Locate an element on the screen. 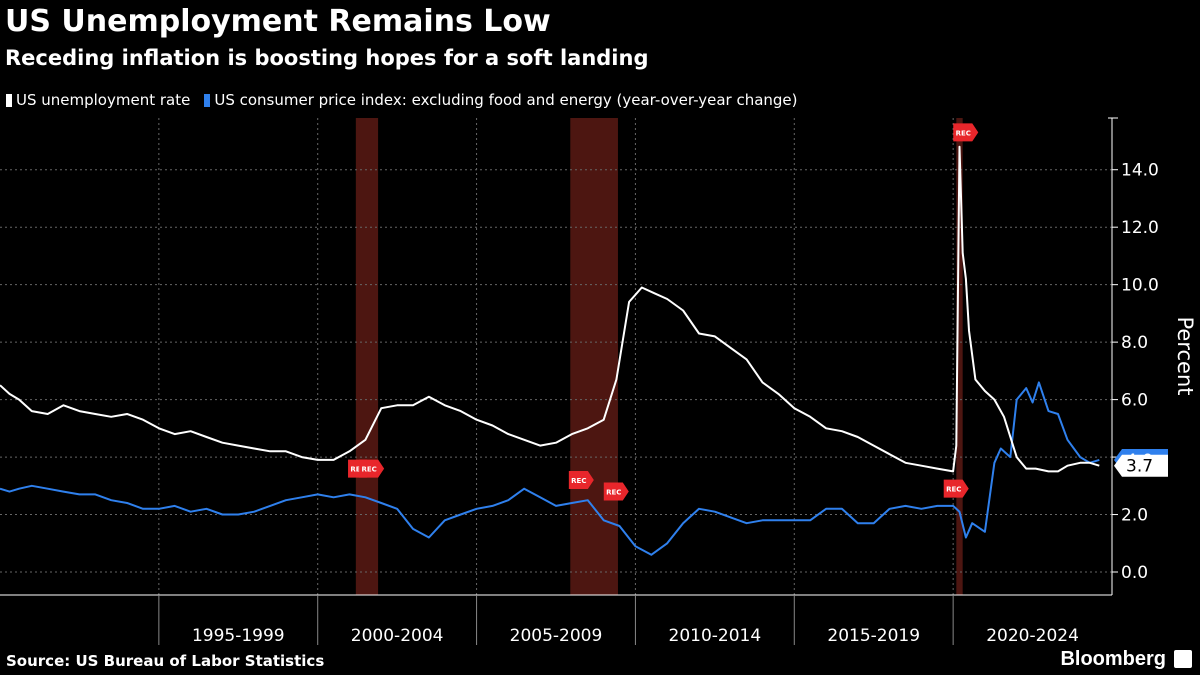 The width and height of the screenshot is (1200, 675). bloomberg-badge-icon is located at coordinates (1183, 659).